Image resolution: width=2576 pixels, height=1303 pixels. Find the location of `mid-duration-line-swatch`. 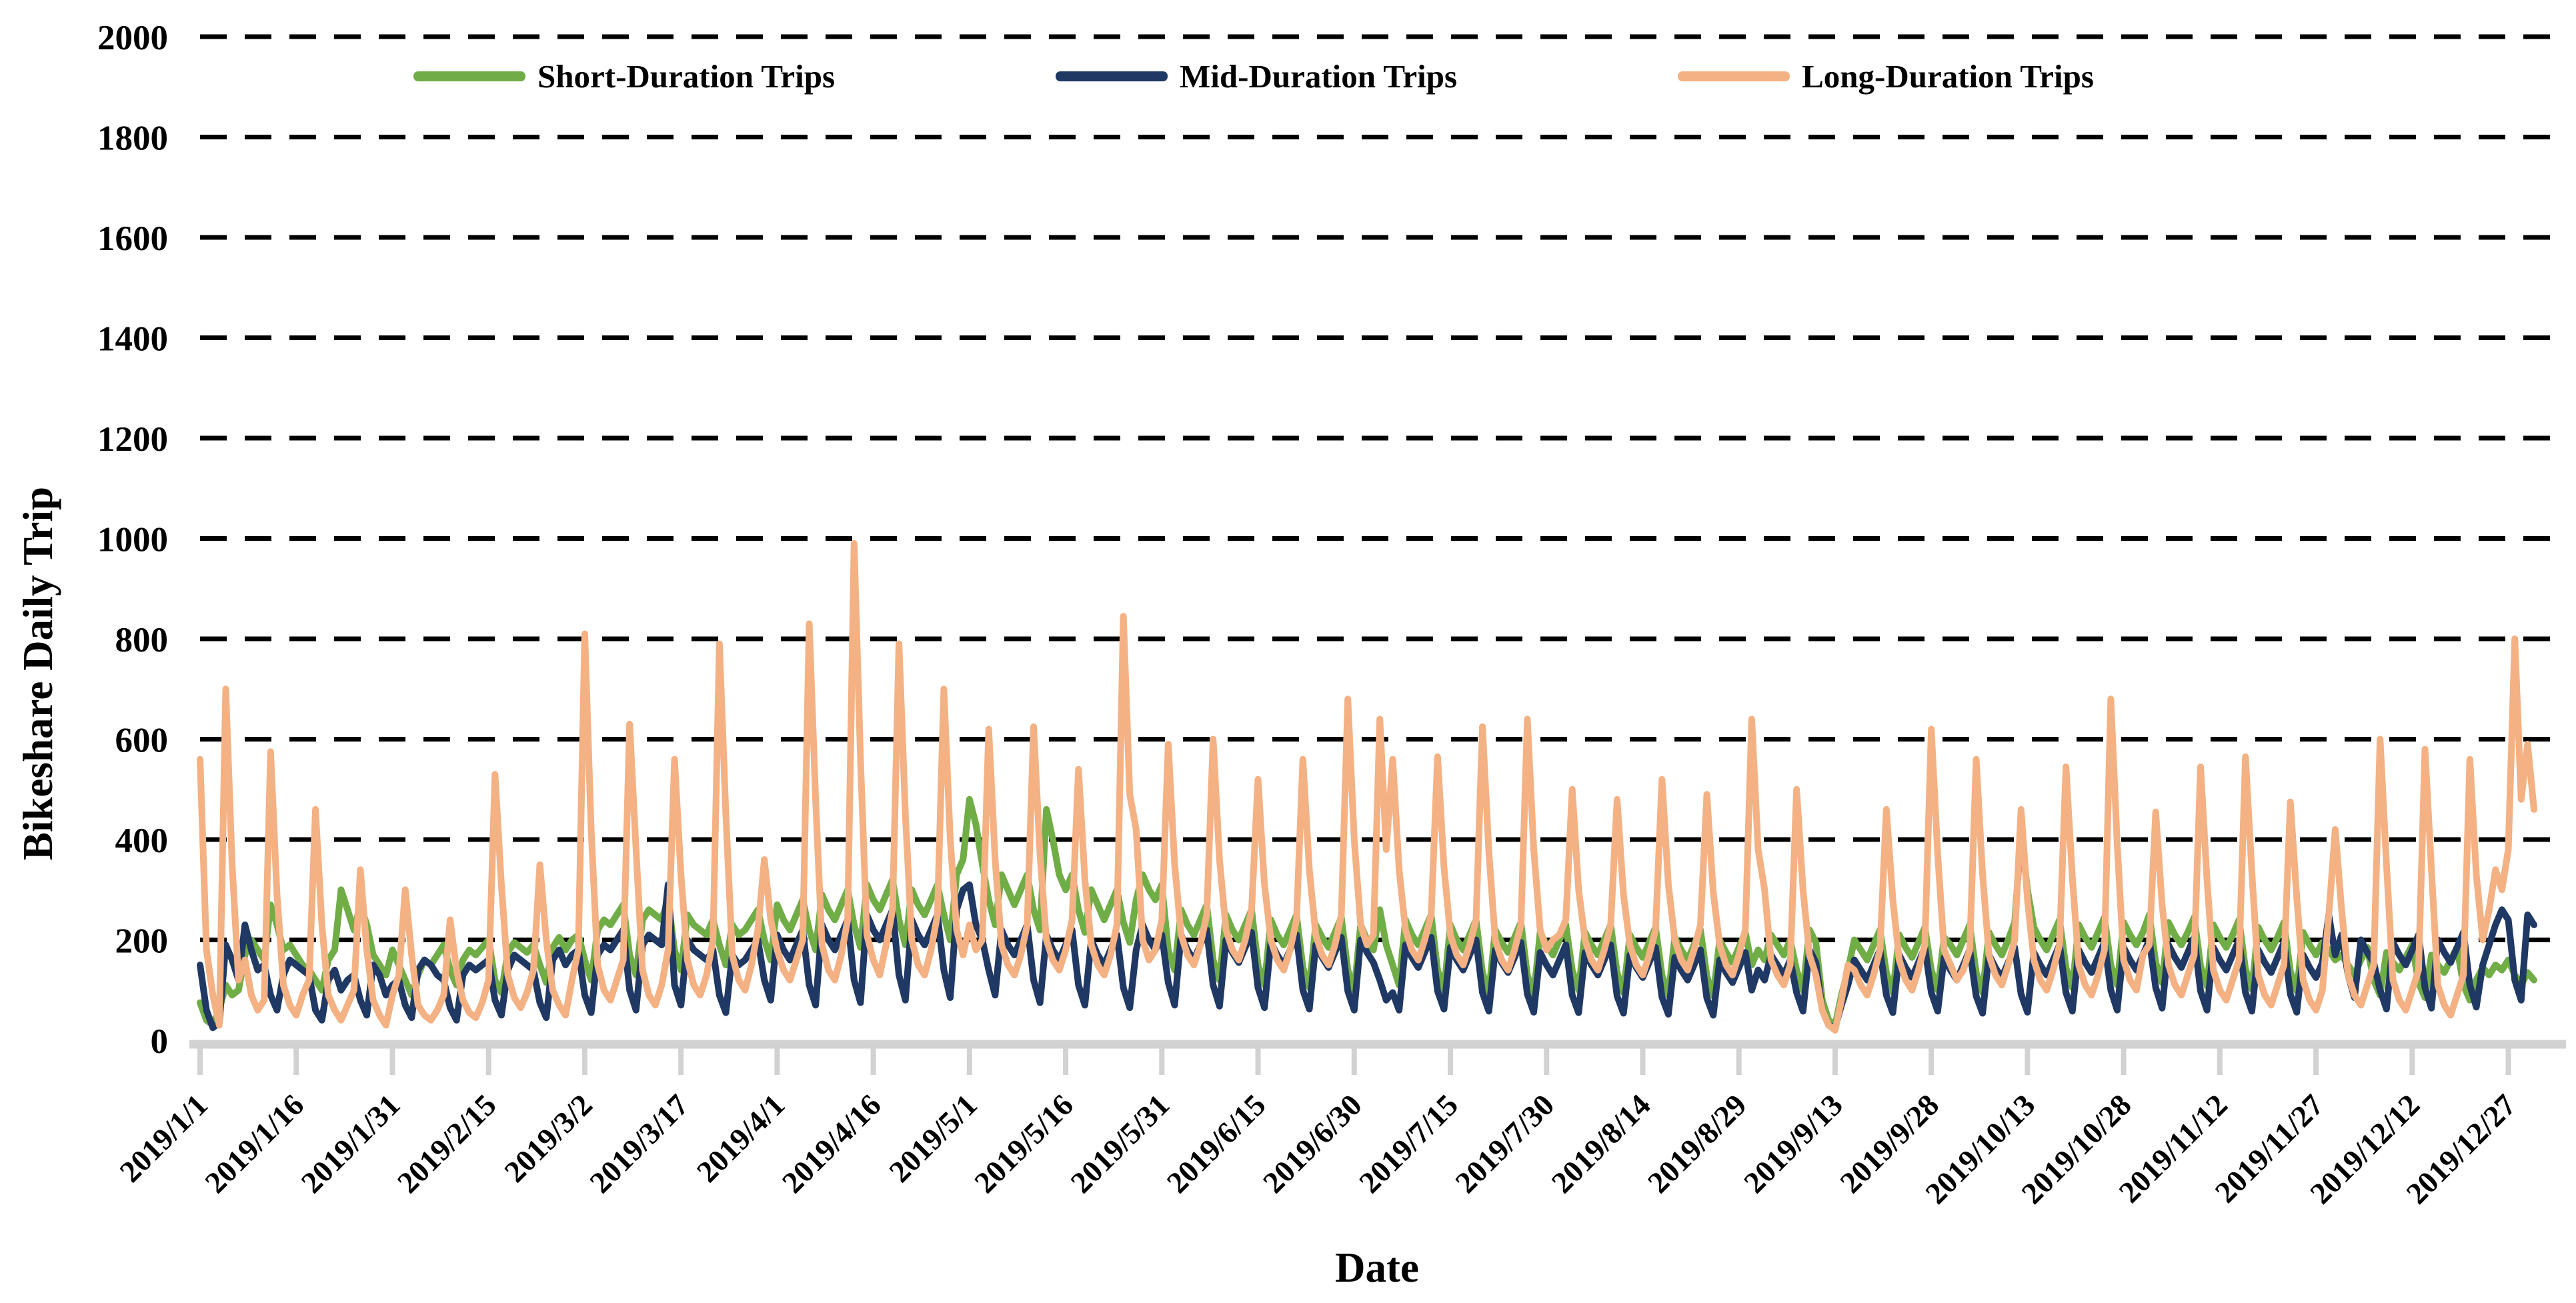

mid-duration-line-swatch is located at coordinates (1112, 76).